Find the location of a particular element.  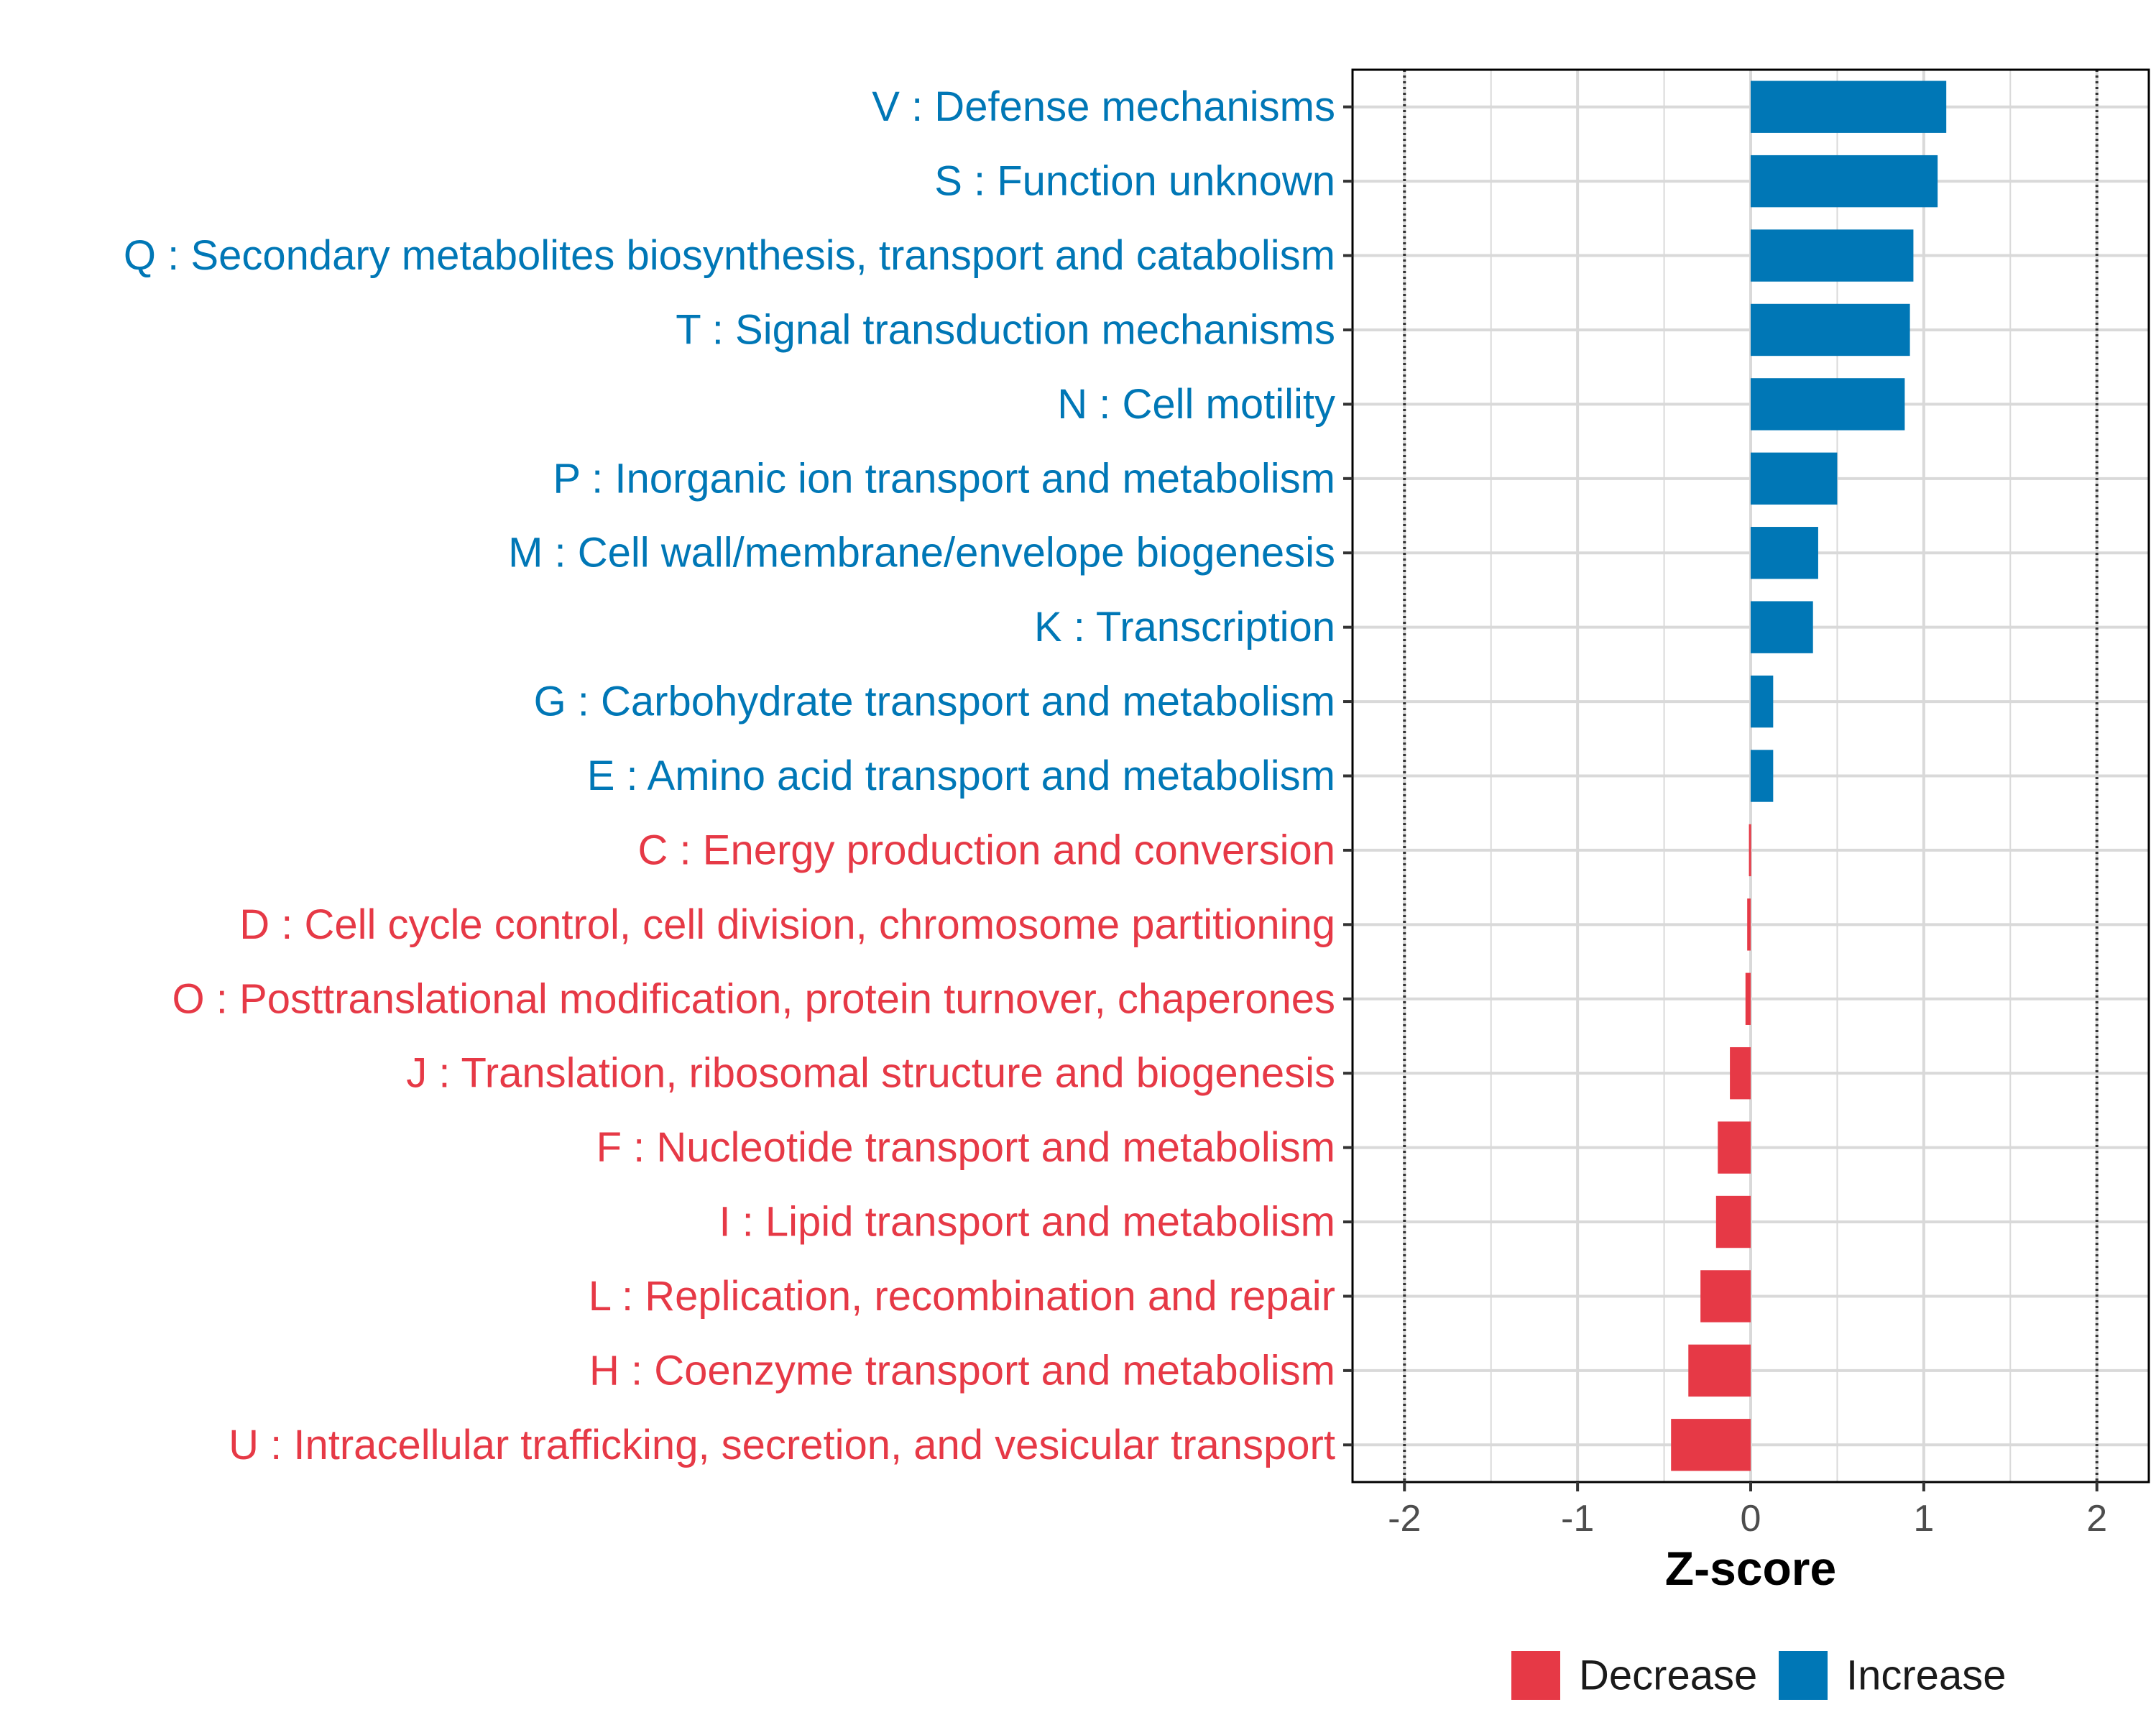

bar-u is located at coordinates (1711, 1445).